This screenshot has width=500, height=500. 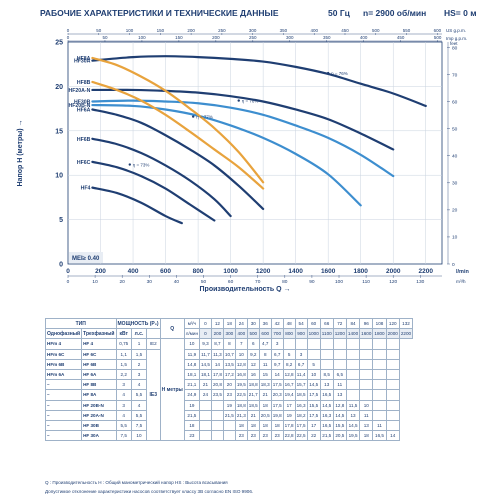 I want to click on ie-class-3: IE3, so click(x=153, y=395).